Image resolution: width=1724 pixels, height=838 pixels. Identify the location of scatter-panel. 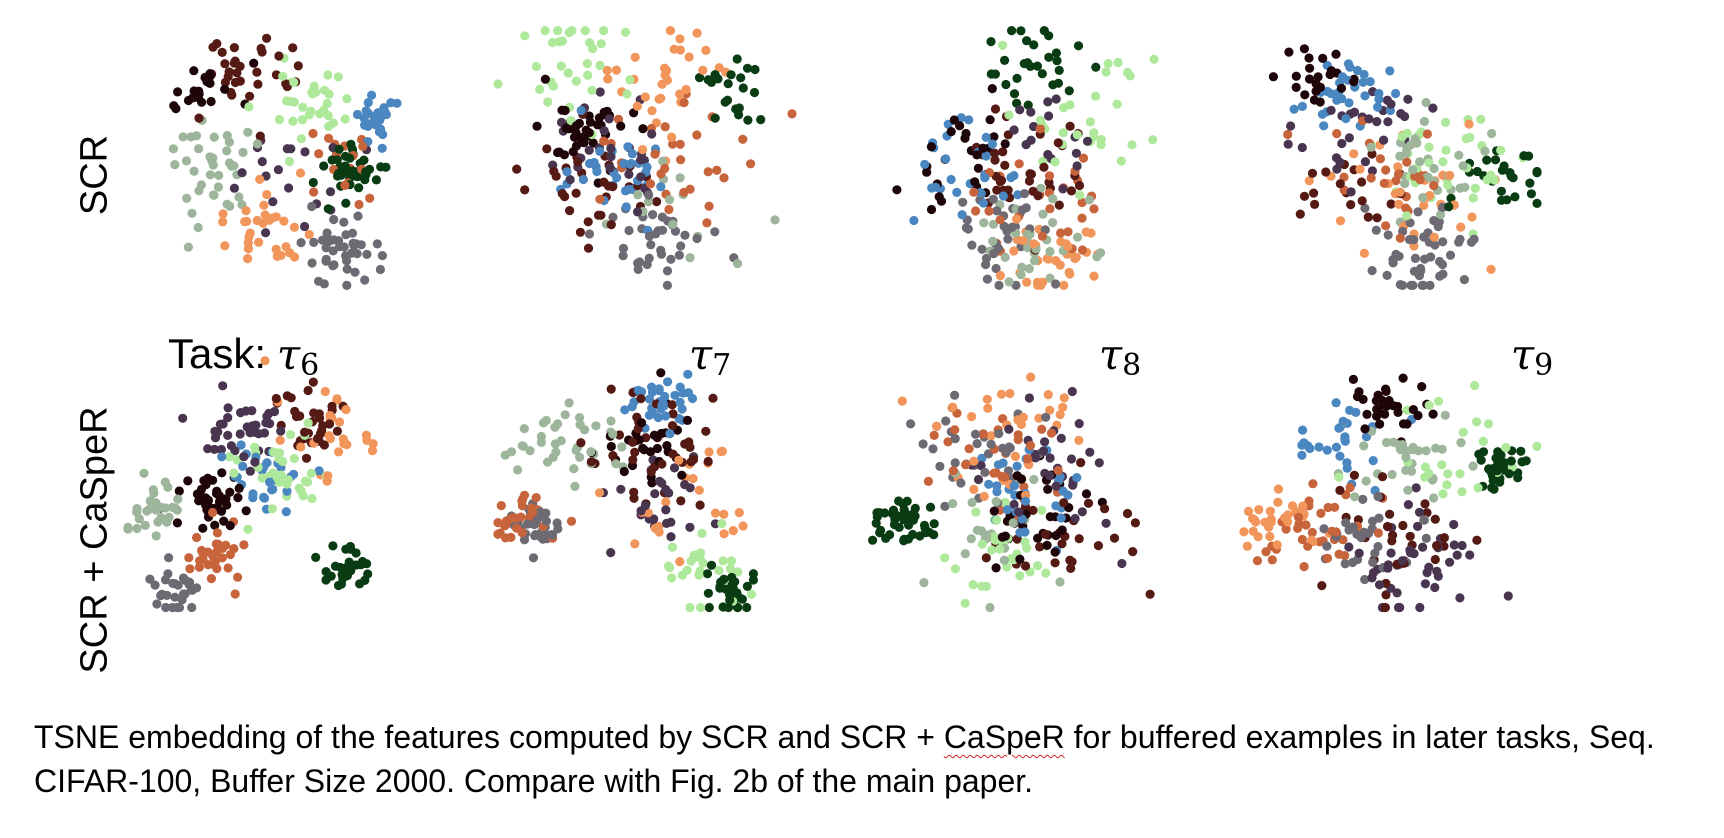
(1390, 493).